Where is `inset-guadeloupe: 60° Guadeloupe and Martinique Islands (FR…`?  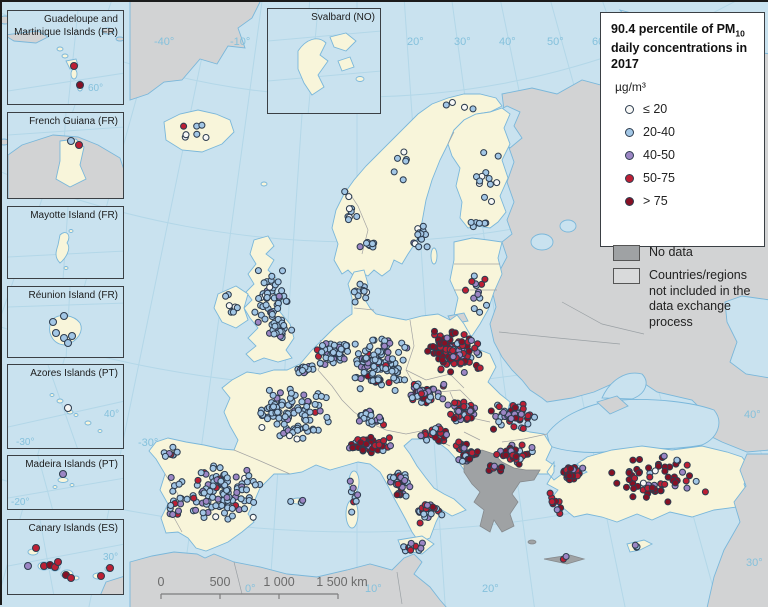 inset-guadeloupe: 60° Guadeloupe and Martinique Islands (FR… is located at coordinates (65, 57).